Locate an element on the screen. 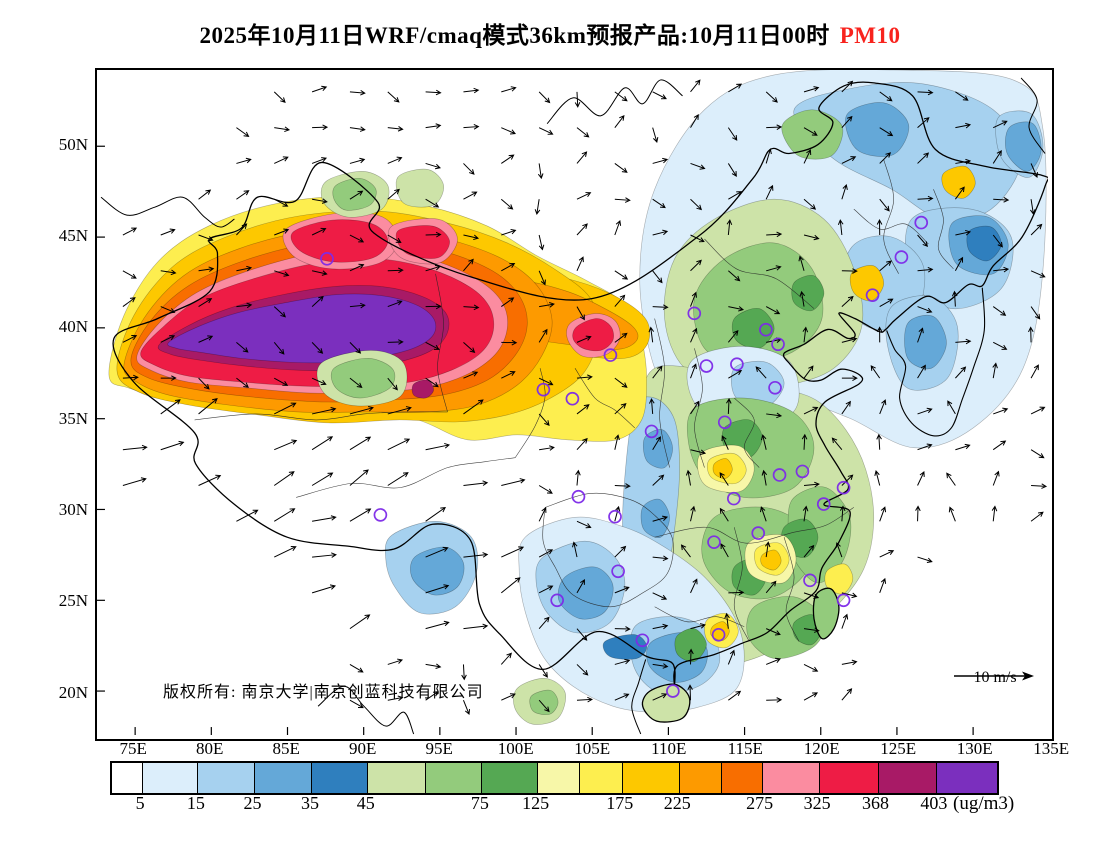 Image resolution: width=1100 pixels, height=850 pixels. colorbar is located at coordinates (554, 778).